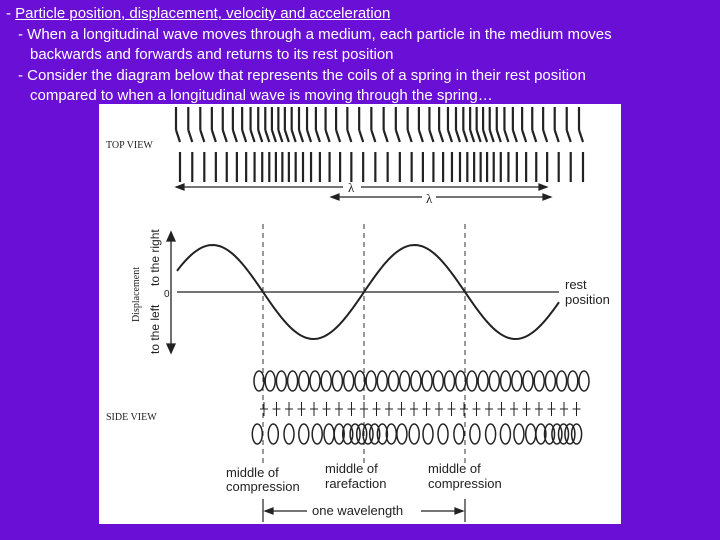 The width and height of the screenshot is (720, 540). Describe the element at coordinates (361, 187) in the screenshot. I see `lambda-arrow-upper` at that location.